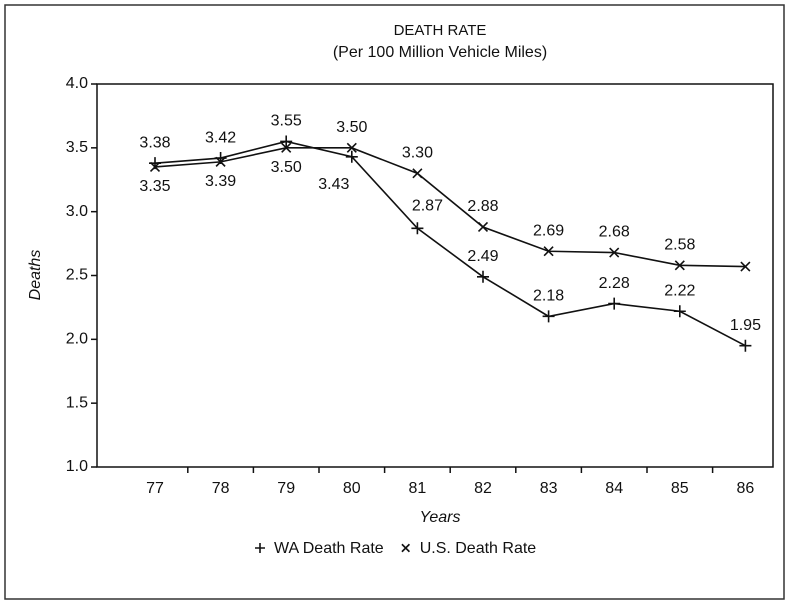  Describe the element at coordinates (221, 488) in the screenshot. I see `x-tick-label: 78` at that location.